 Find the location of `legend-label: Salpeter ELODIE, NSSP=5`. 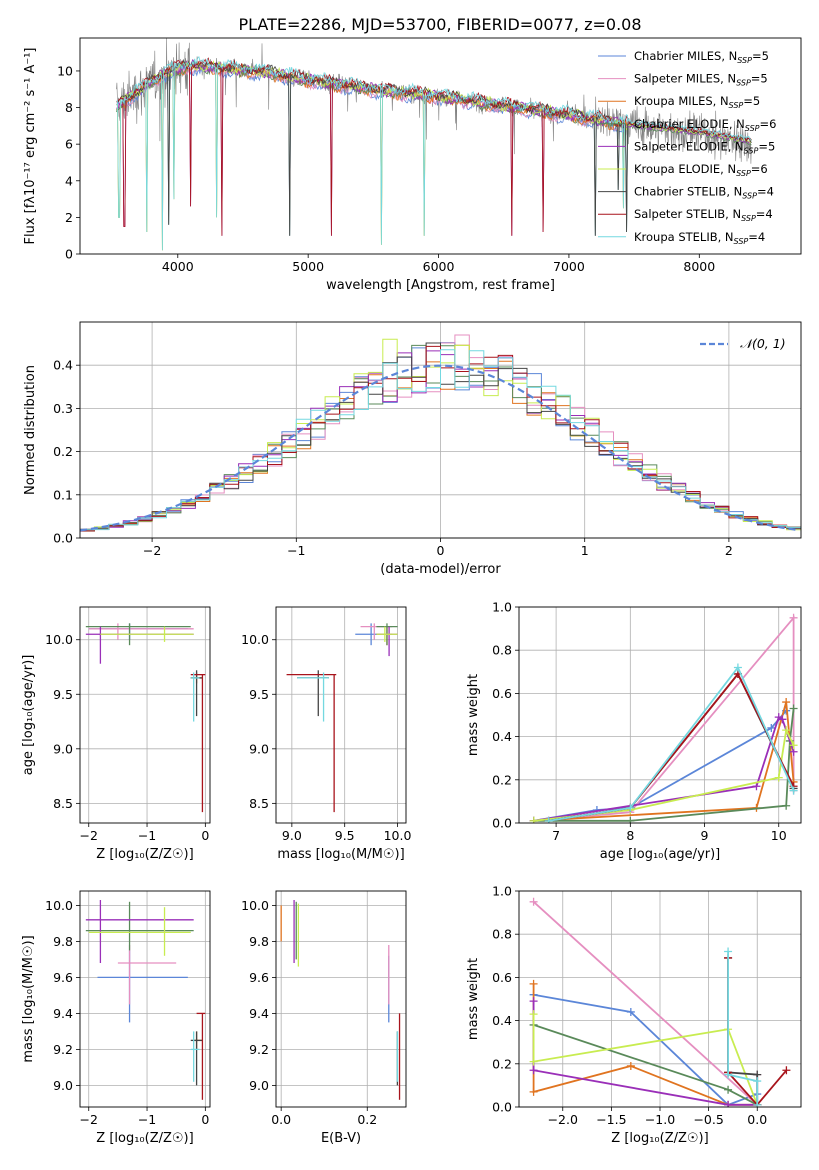

legend-label: Salpeter ELODIE, NSSP=5 is located at coordinates (704, 147).